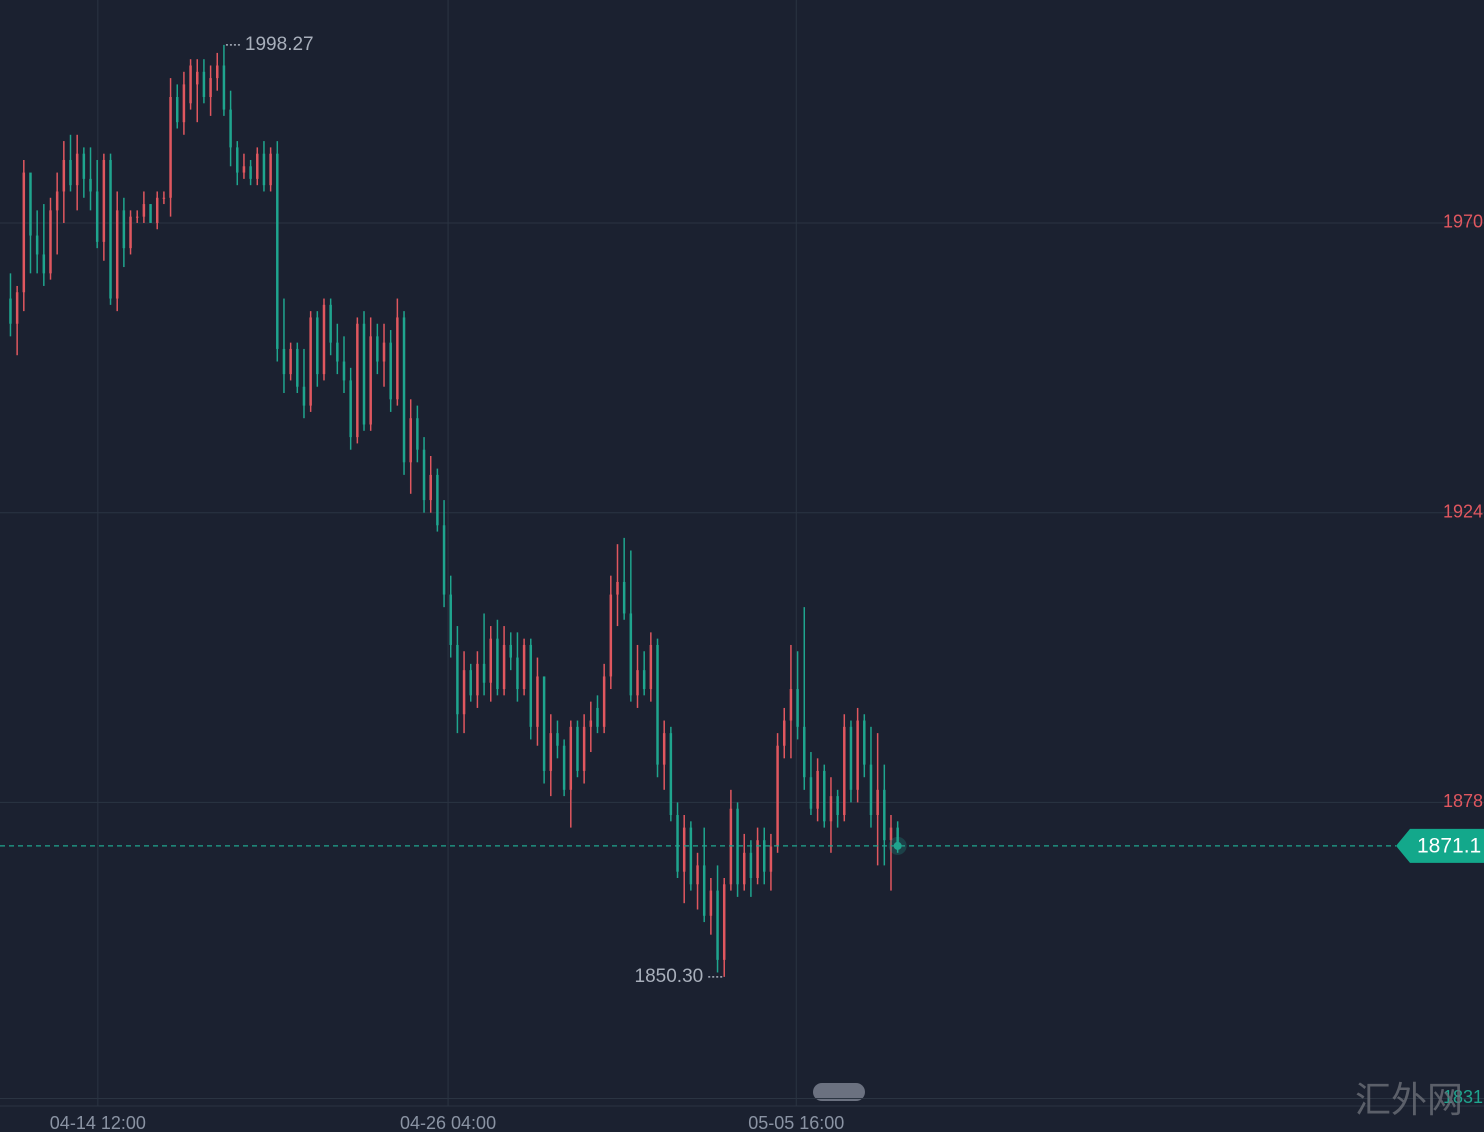  I want to click on y-tick-label: 1878, so click(1463, 801).